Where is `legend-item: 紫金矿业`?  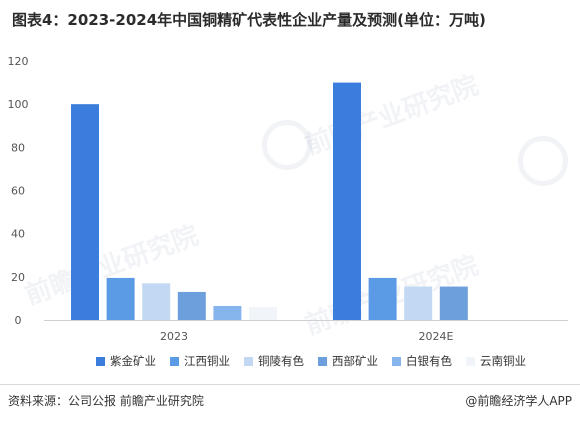 legend-item: 紫金矿业 is located at coordinates (126, 361).